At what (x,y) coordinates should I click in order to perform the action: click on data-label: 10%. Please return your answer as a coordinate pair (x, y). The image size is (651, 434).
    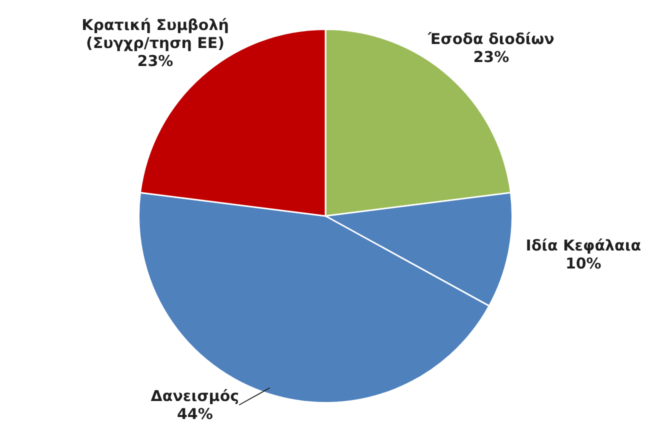
    Looking at the image, I should click on (583, 263).